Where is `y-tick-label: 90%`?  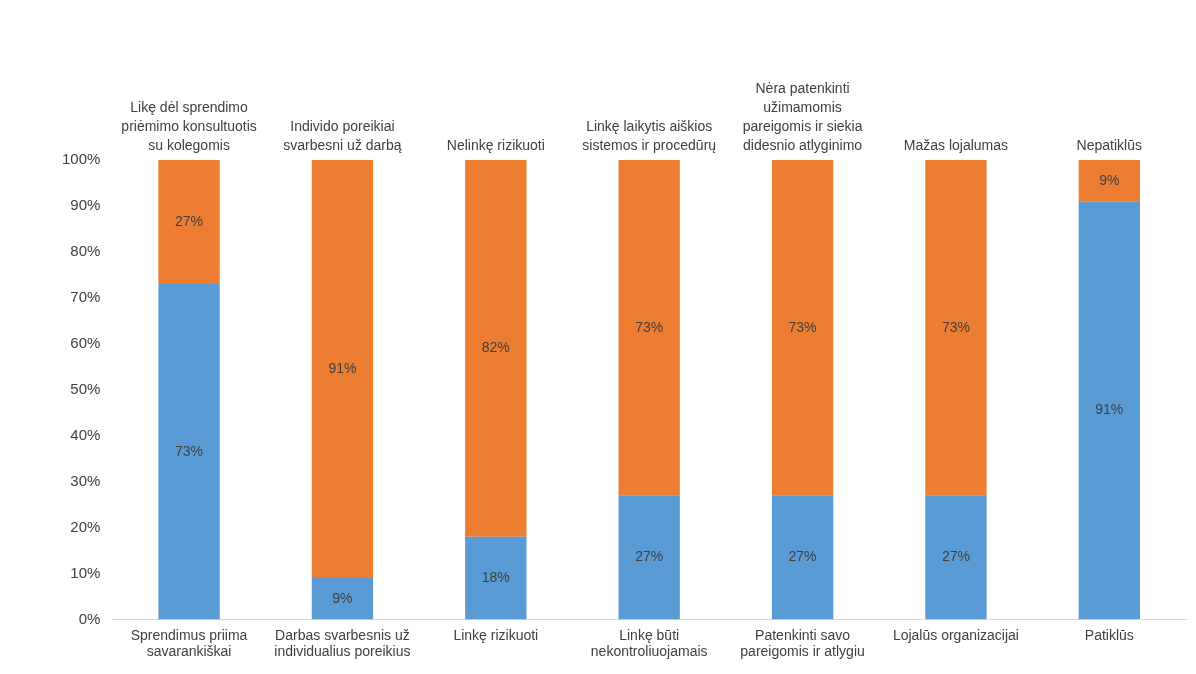 y-tick-label: 90% is located at coordinates (85, 205).